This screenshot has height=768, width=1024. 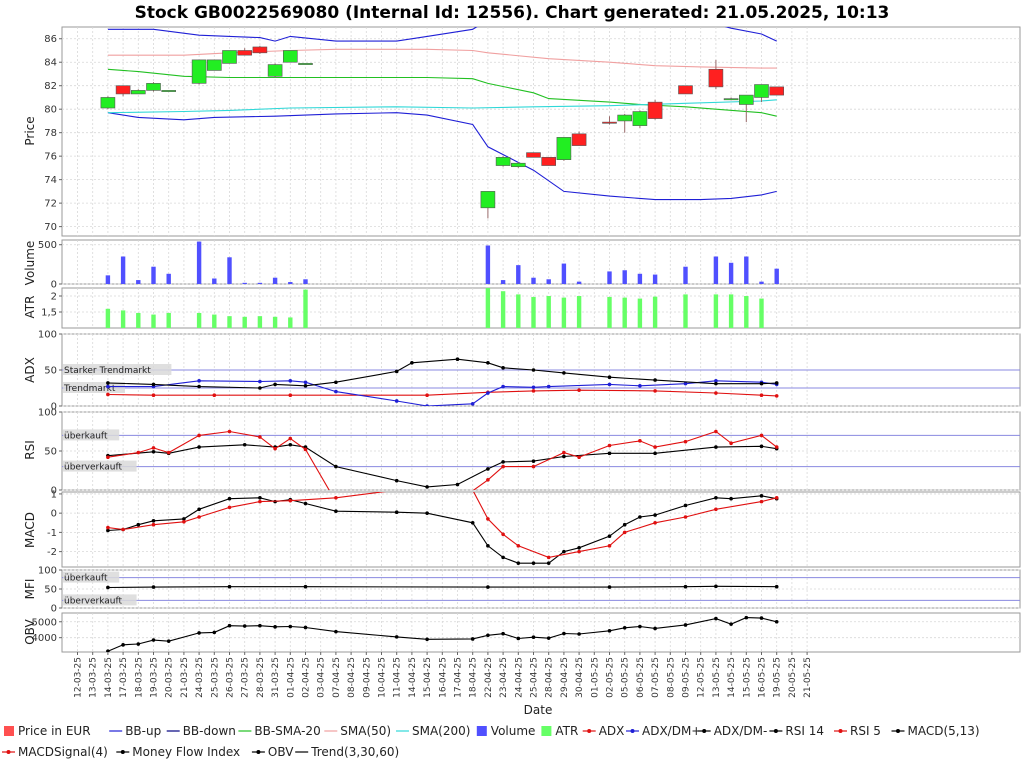 I want to click on legend-label: RSI 5, so click(x=865, y=731).